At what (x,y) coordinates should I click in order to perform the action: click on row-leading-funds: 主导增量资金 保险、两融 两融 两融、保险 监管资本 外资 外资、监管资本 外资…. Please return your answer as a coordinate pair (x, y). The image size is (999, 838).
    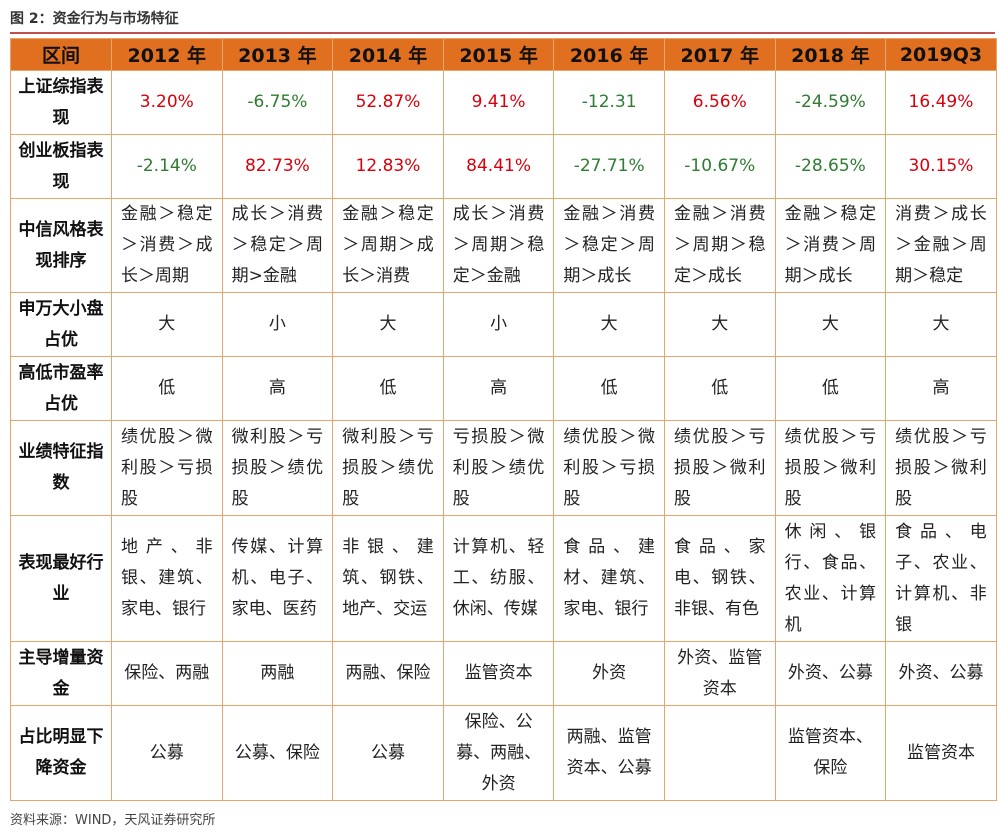
    Looking at the image, I should click on (503, 673).